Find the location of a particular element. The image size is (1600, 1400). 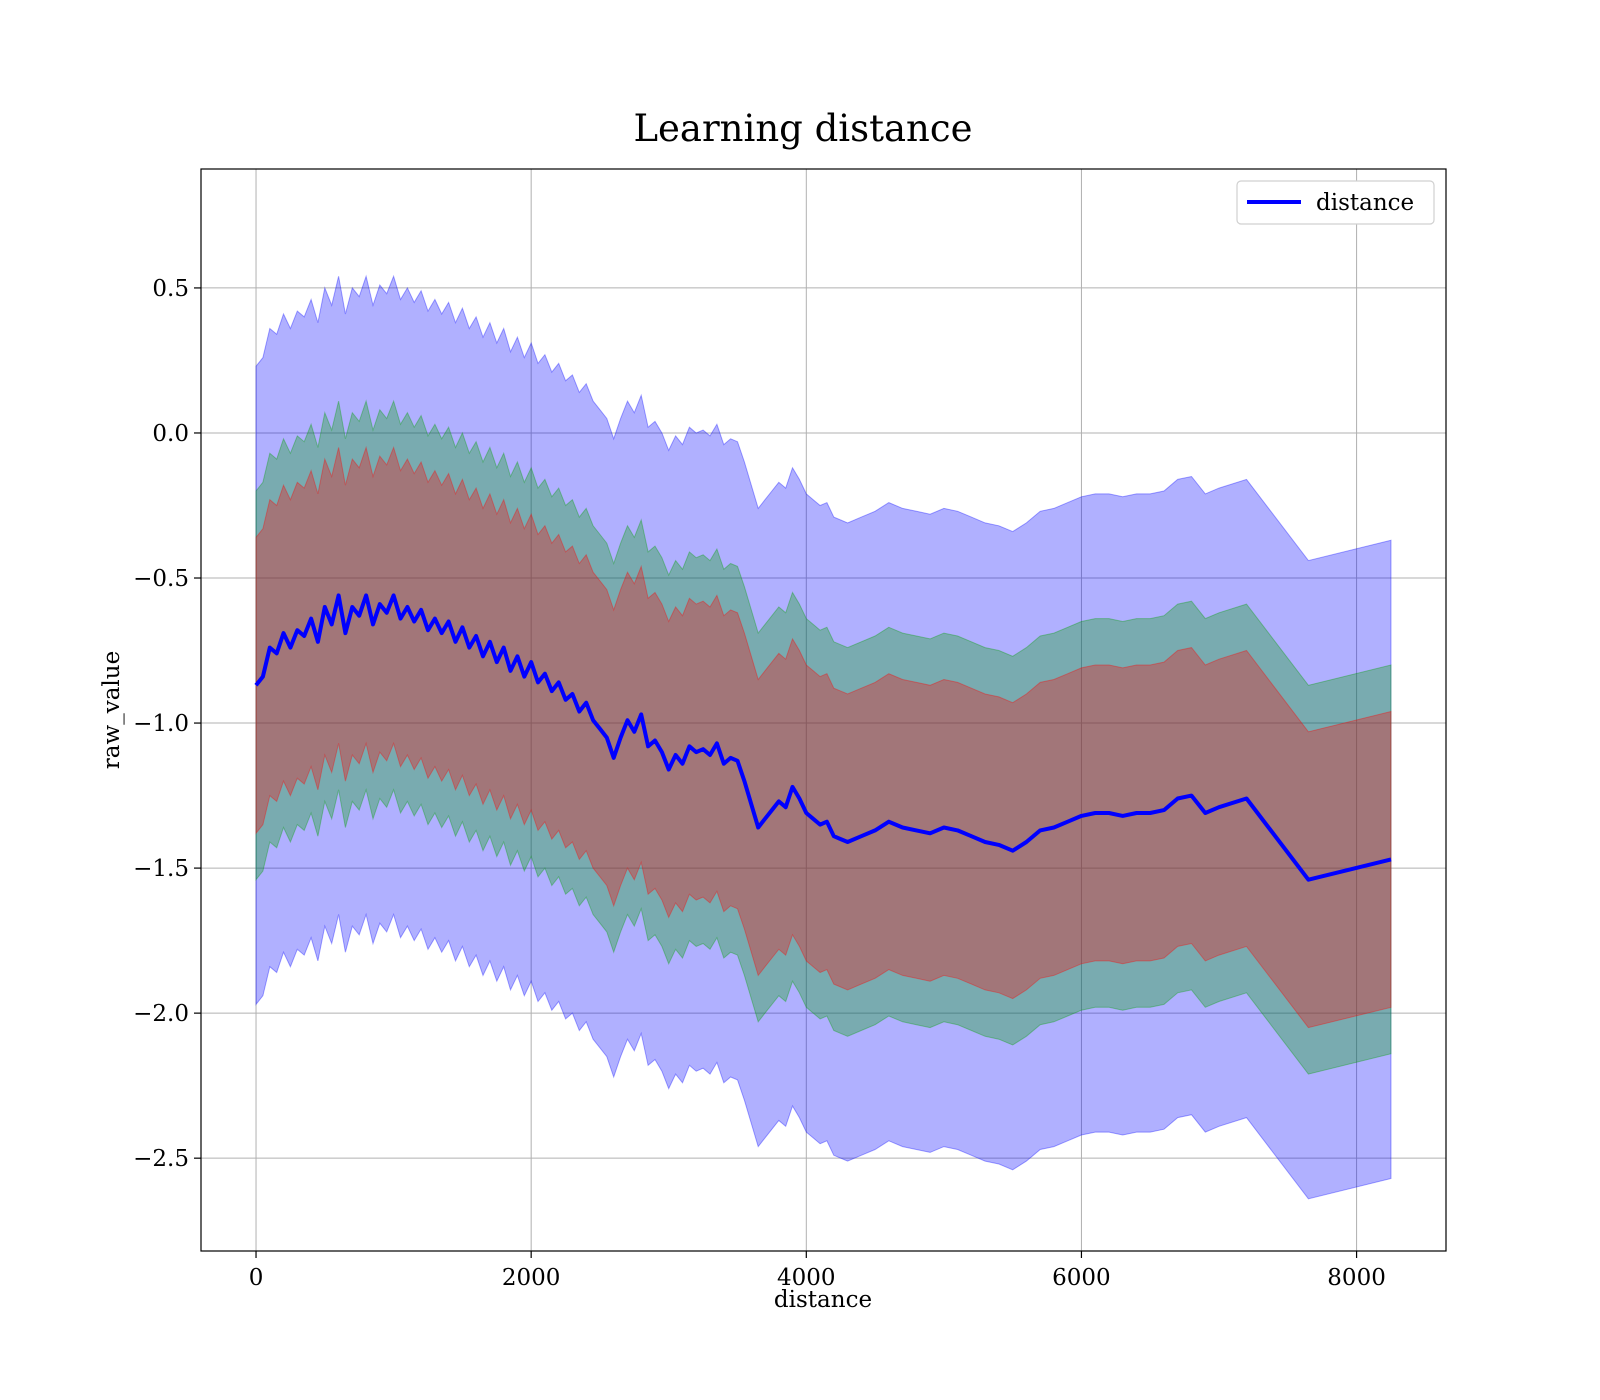

y-tick-label: −1.0 is located at coordinates (161, 724).